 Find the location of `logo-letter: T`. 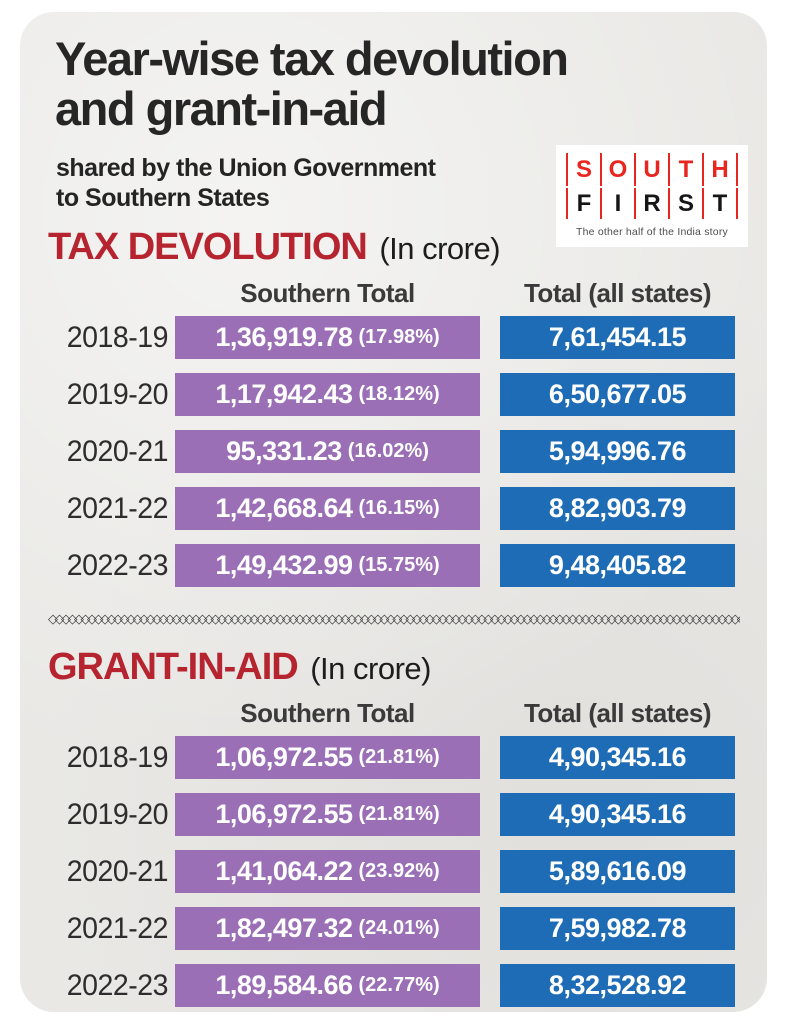

logo-letter: T is located at coordinates (720, 203).